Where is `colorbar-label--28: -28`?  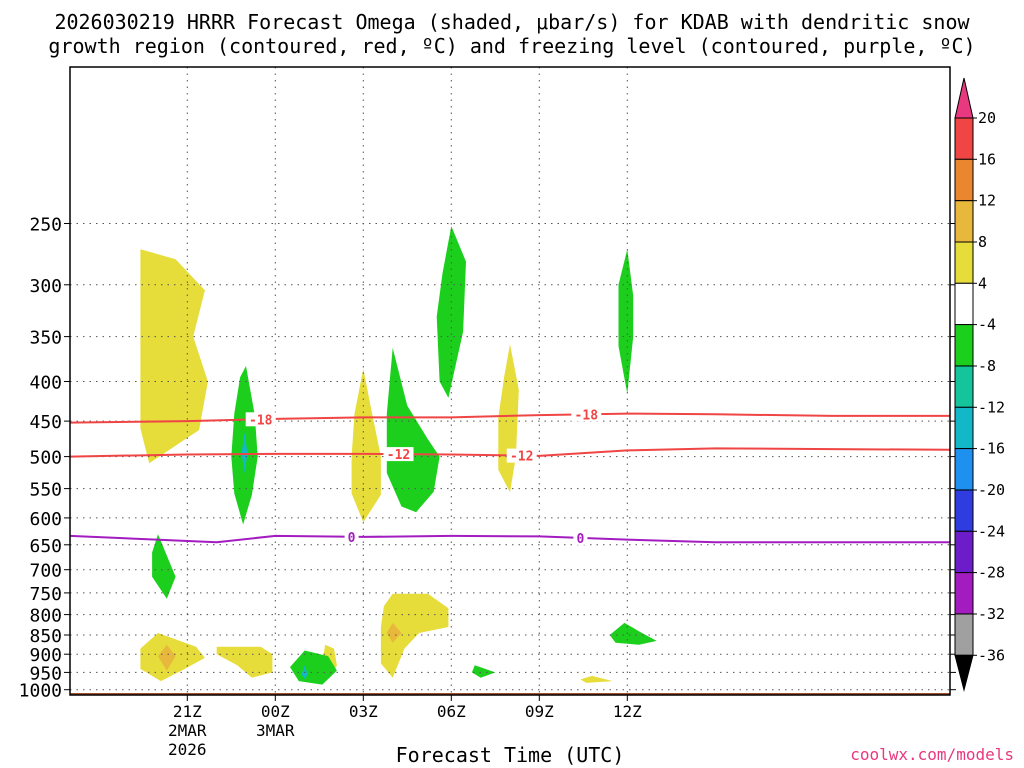 colorbar-label--28: -28 is located at coordinates (991, 573).